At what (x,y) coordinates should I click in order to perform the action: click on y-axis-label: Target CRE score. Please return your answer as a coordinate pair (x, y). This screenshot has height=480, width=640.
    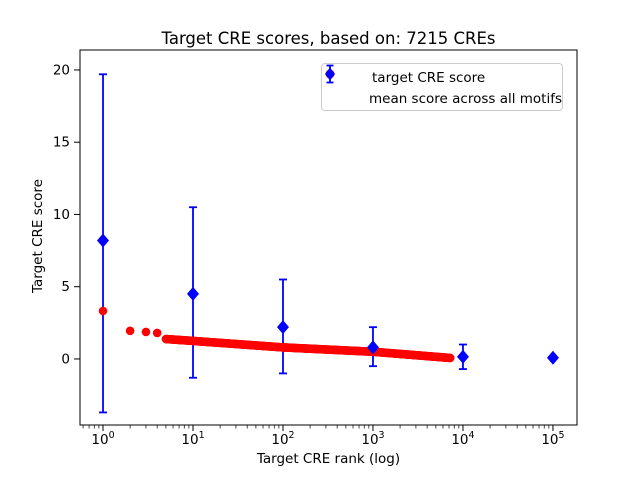
    Looking at the image, I should click on (38, 236).